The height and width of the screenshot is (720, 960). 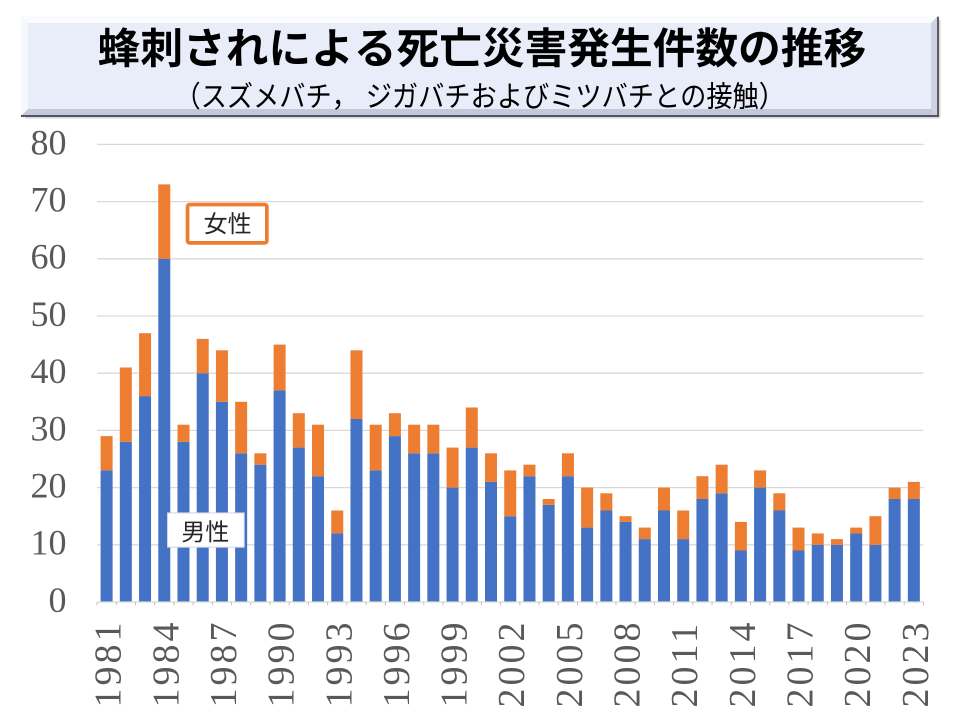 What do you see at coordinates (58, 600) in the screenshot?
I see `svg-text: 0` at bounding box center [58, 600].